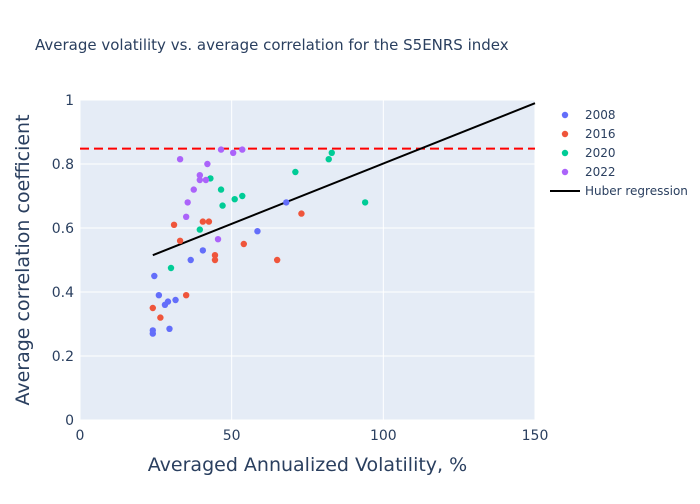 This screenshot has width=700, height=504. Describe the element at coordinates (80, 436) in the screenshot. I see `x-tick-label: 0` at that location.